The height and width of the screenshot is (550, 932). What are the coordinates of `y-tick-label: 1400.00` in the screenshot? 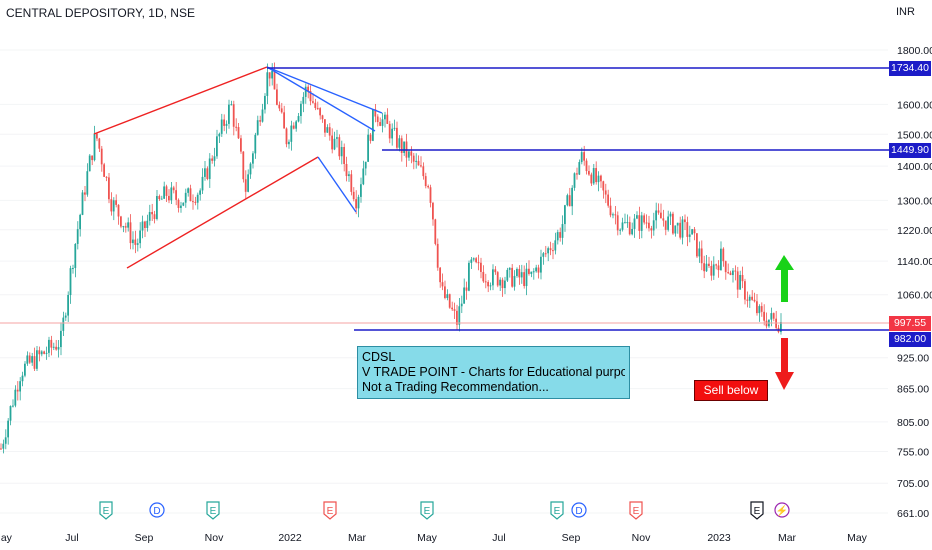 It's located at (914, 167).